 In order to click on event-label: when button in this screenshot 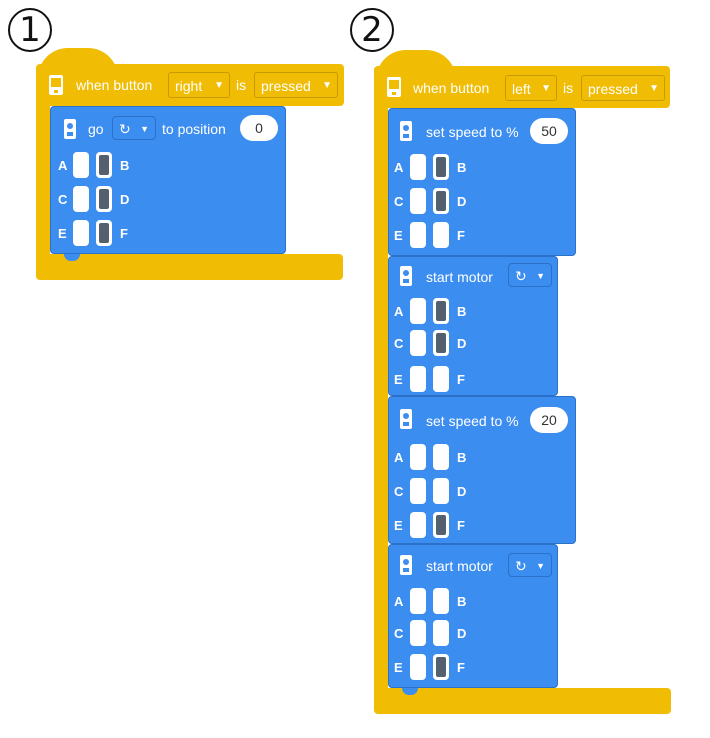, I will do `click(114, 85)`.